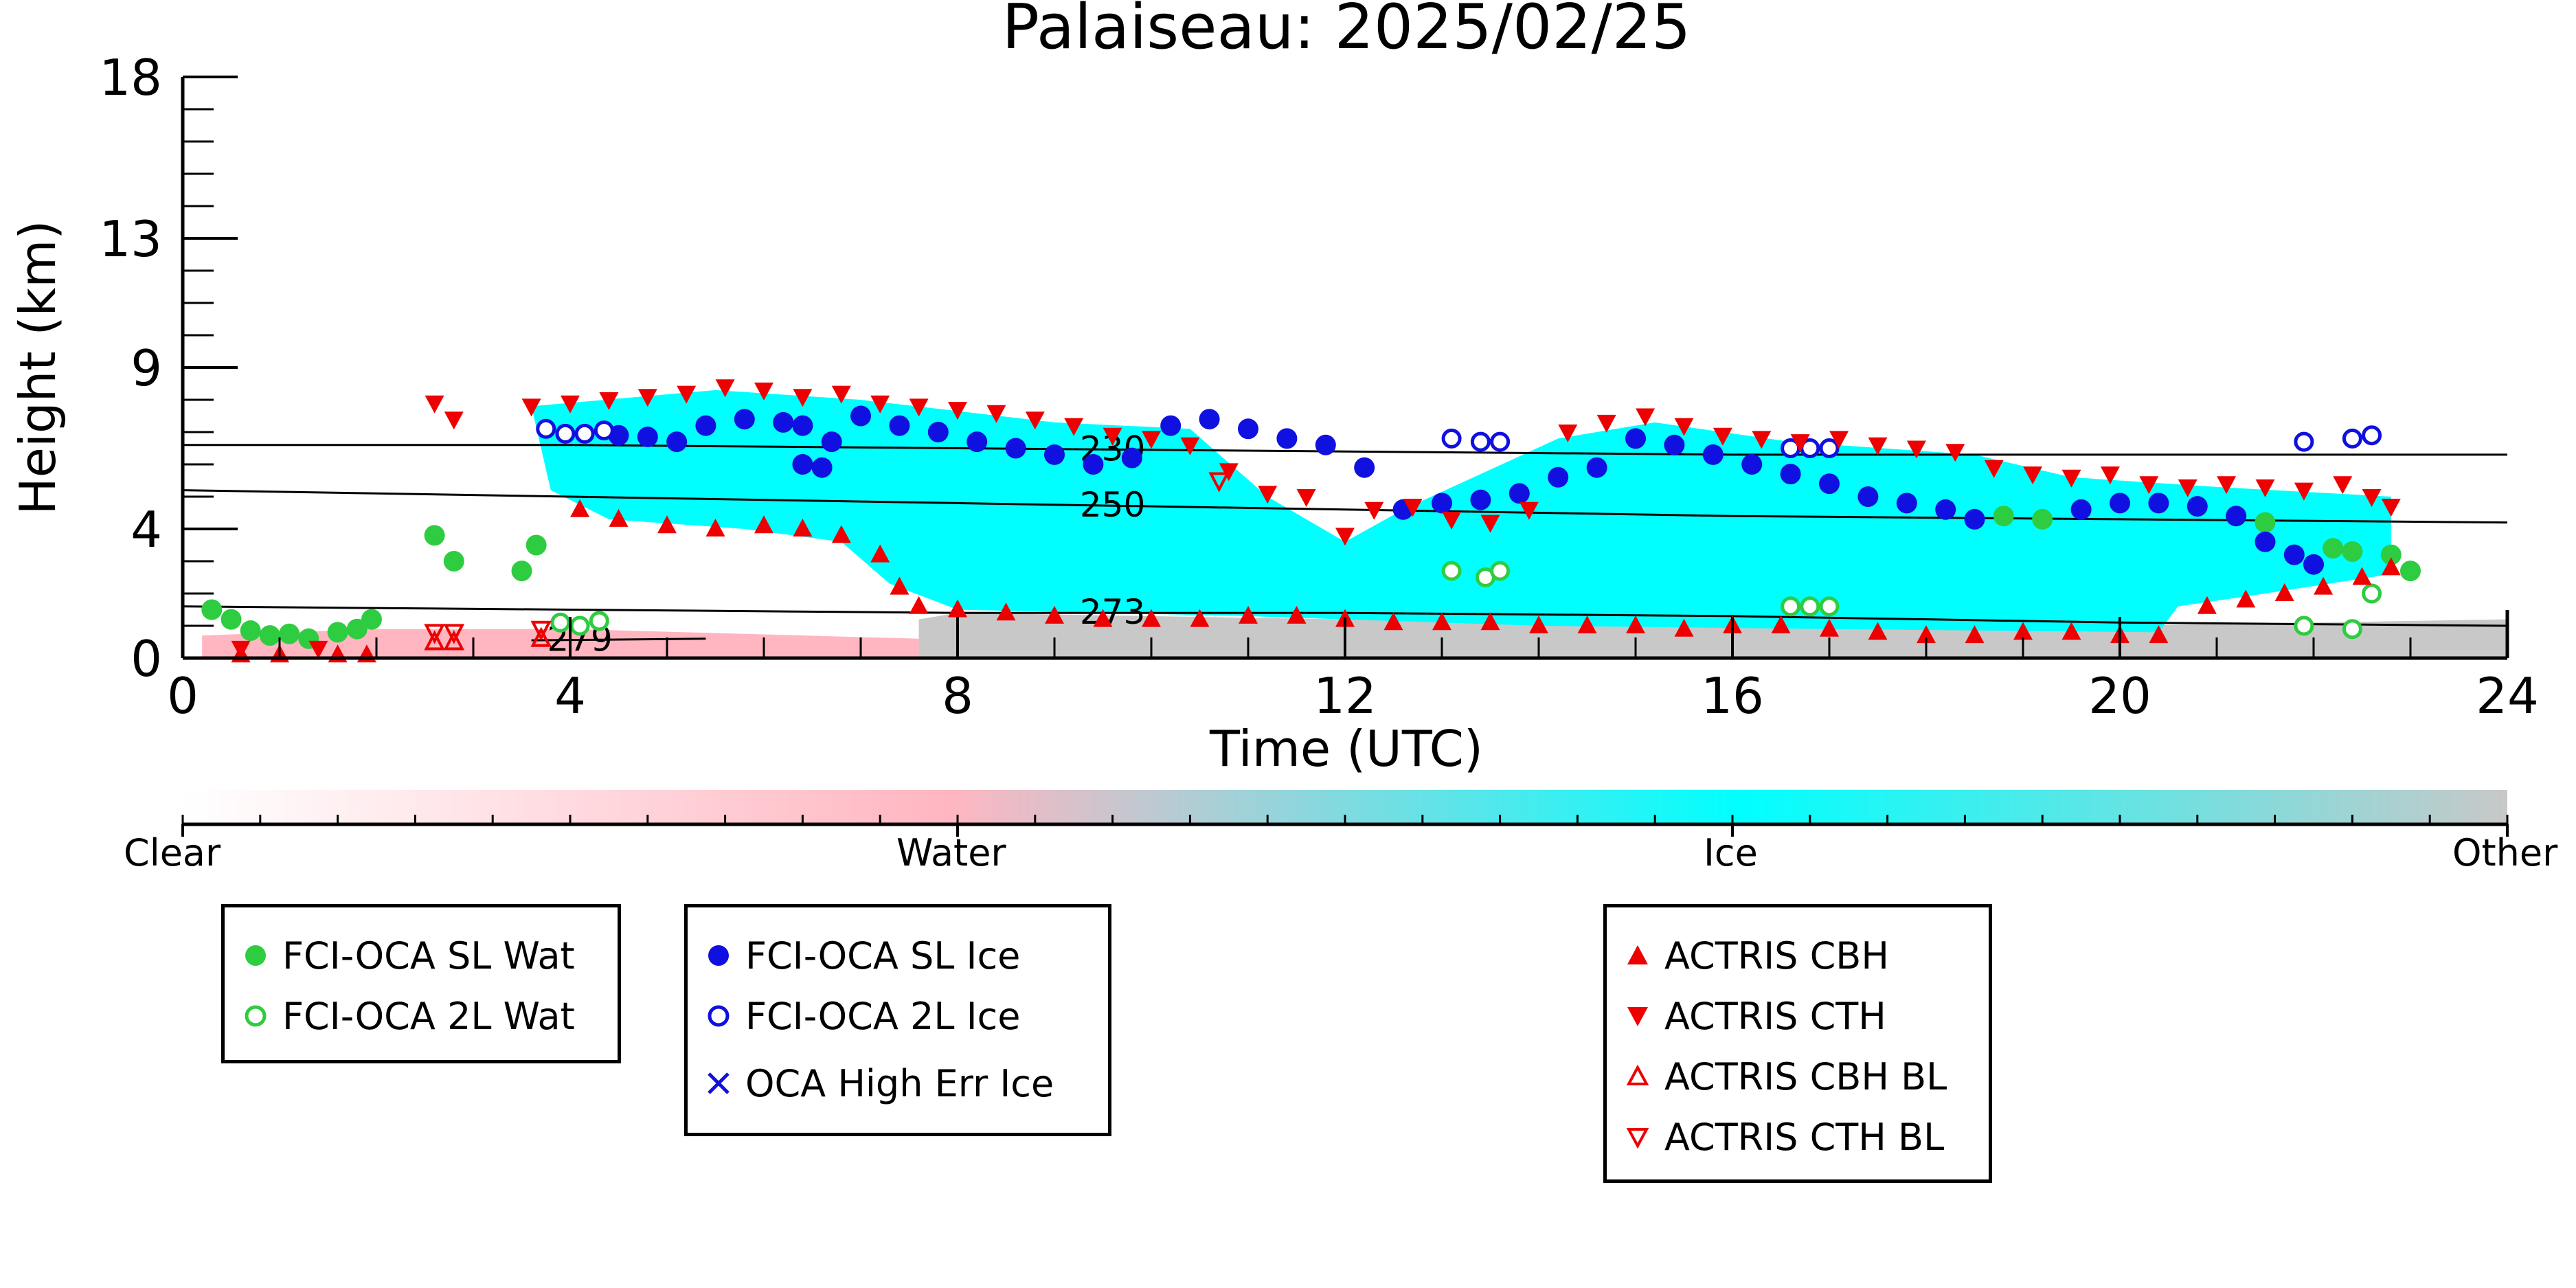 The height and width of the screenshot is (1288, 2576). Describe the element at coordinates (428, 956) in the screenshot. I see `legend-label: FCI-OCA SL Wat` at that location.